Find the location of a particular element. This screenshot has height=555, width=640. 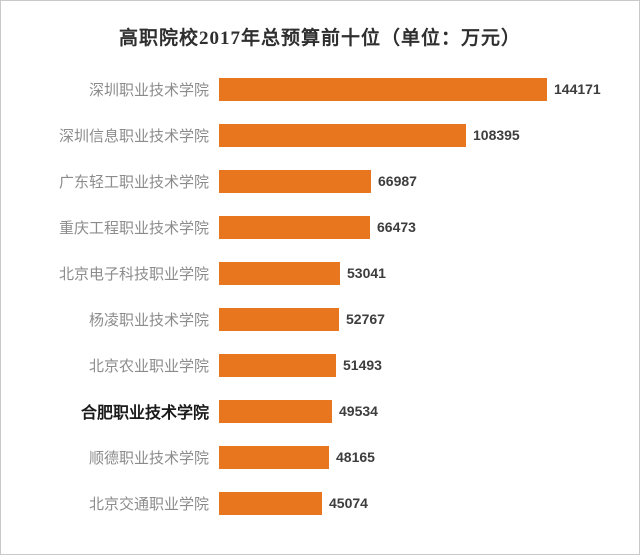

bar-area: 144171 is located at coordinates (429, 89).